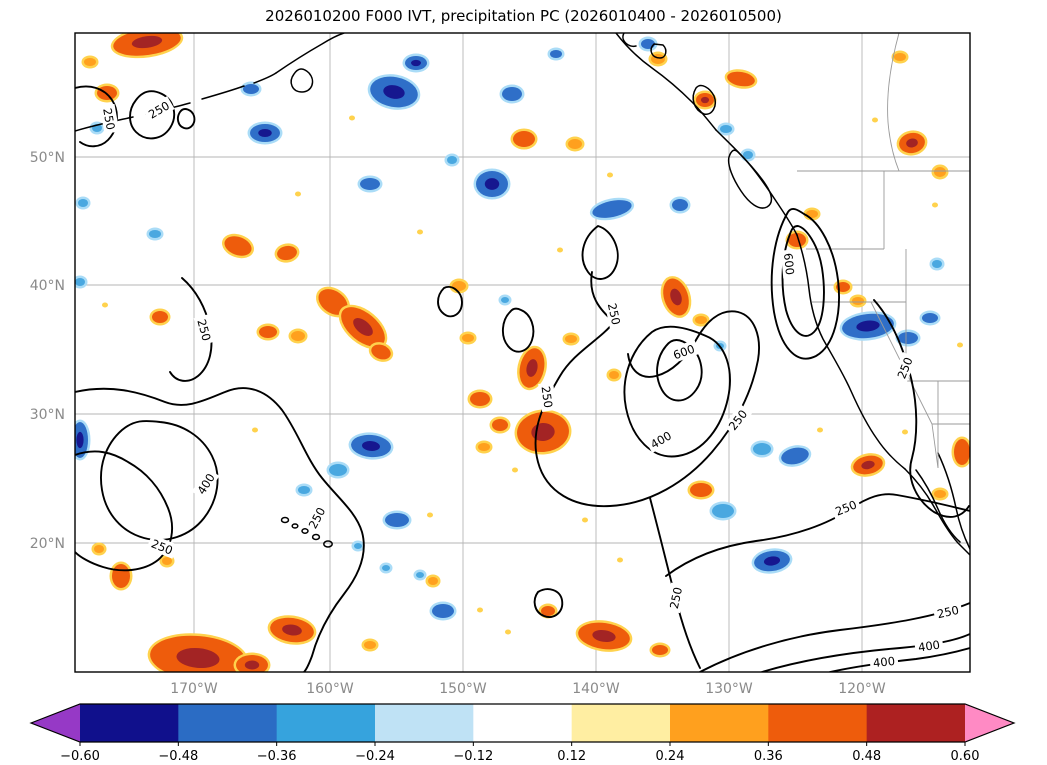  I want to click on colorbar-tick-label: −0.48, so click(178, 756).